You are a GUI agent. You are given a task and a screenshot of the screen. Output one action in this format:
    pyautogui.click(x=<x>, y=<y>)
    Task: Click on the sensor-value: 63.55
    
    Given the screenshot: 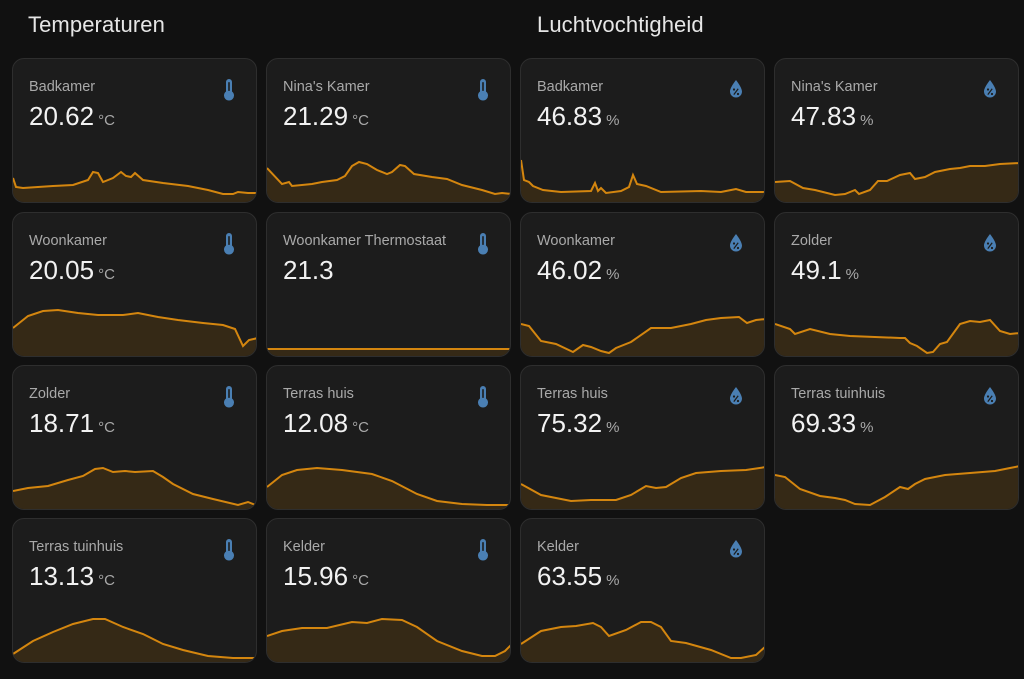 What is the action you would take?
    pyautogui.click(x=570, y=576)
    